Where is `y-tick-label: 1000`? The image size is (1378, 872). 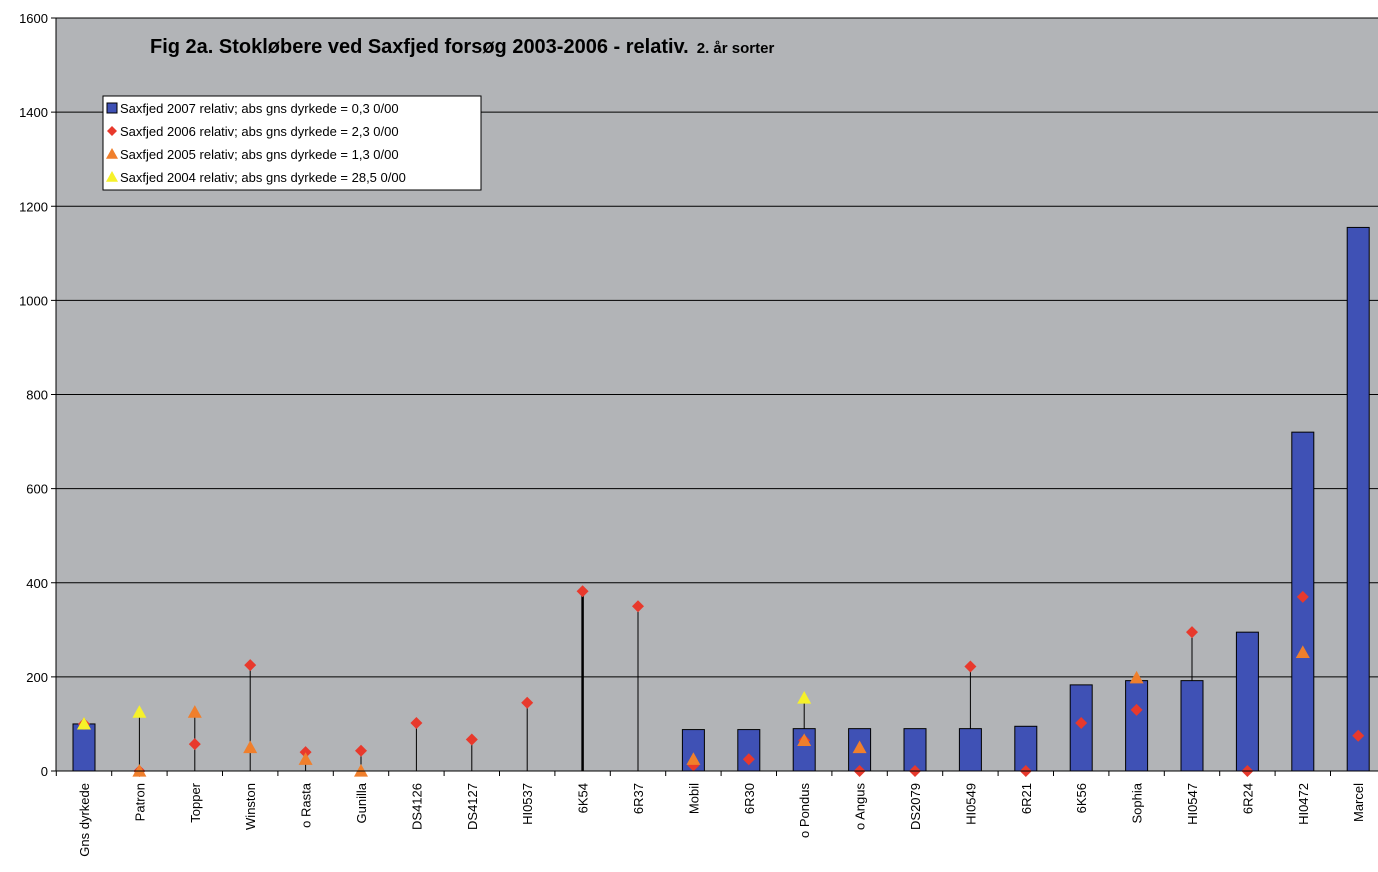
y-tick-label: 1000 is located at coordinates (33, 300).